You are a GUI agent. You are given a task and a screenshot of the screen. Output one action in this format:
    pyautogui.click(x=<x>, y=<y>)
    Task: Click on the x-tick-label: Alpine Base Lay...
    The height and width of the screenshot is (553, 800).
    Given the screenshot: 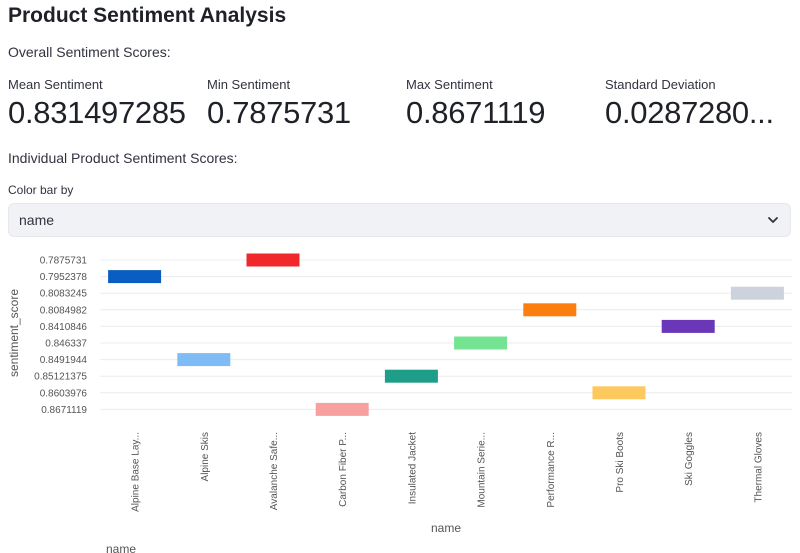 What is the action you would take?
    pyautogui.click(x=136, y=472)
    